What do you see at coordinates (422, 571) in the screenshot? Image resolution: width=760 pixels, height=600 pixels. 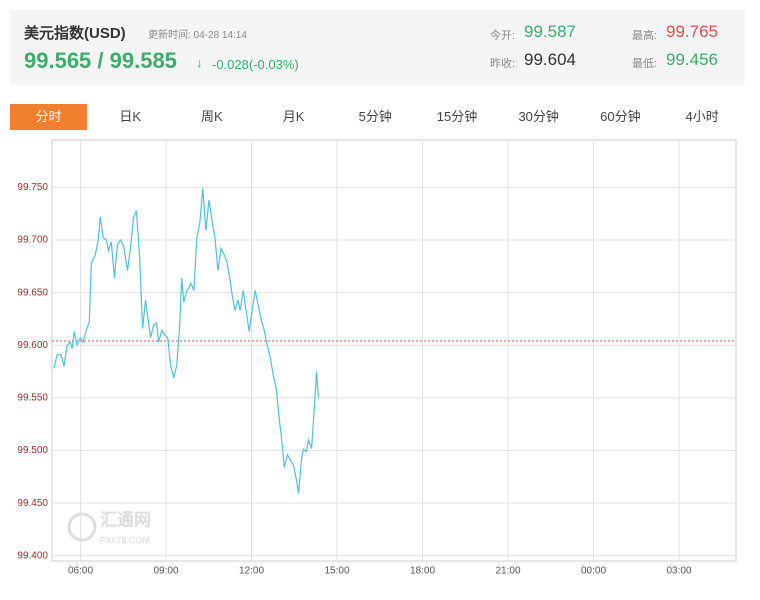 I see `x-tick-label: 18:00` at bounding box center [422, 571].